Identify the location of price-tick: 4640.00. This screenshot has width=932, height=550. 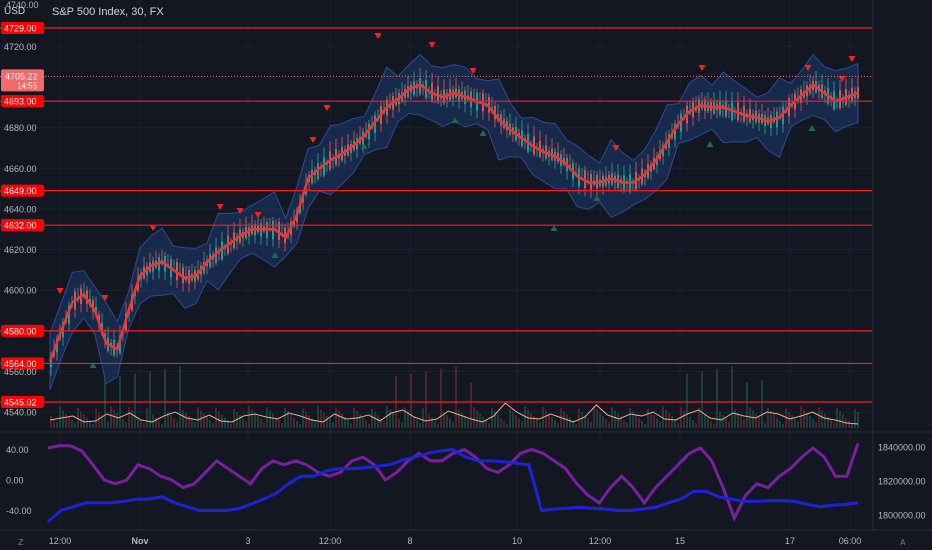
(20, 209).